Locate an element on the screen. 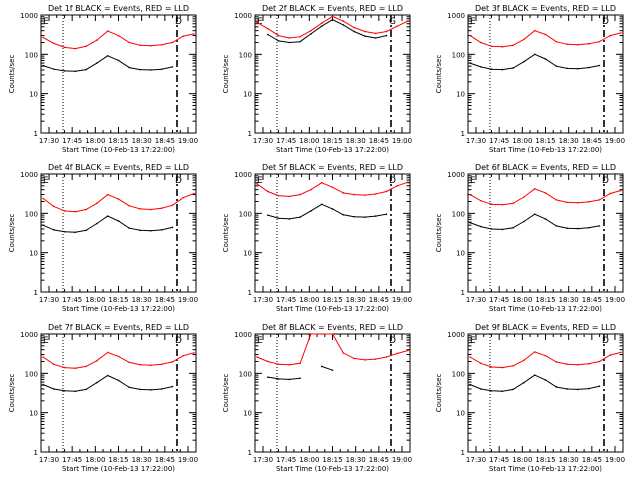  corner-label-right: G is located at coordinates (392, 22).